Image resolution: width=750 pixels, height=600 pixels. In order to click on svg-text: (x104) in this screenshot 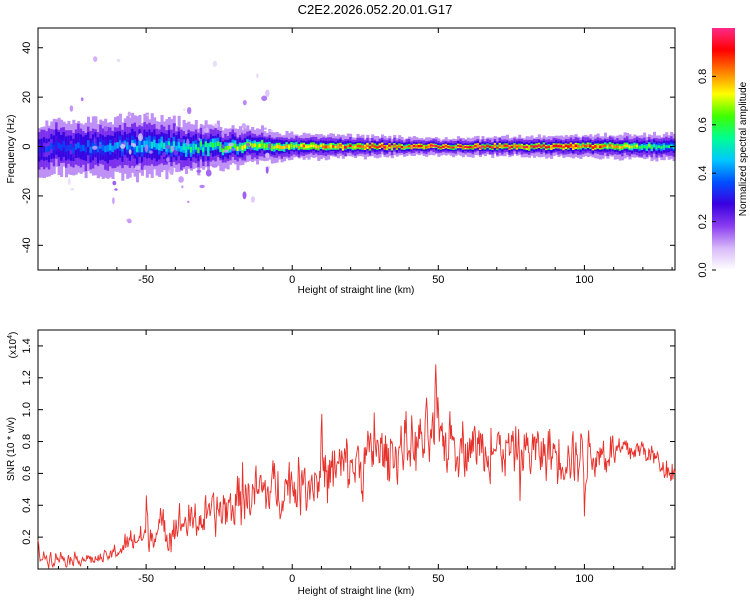, I will do `click(13, 345)`.